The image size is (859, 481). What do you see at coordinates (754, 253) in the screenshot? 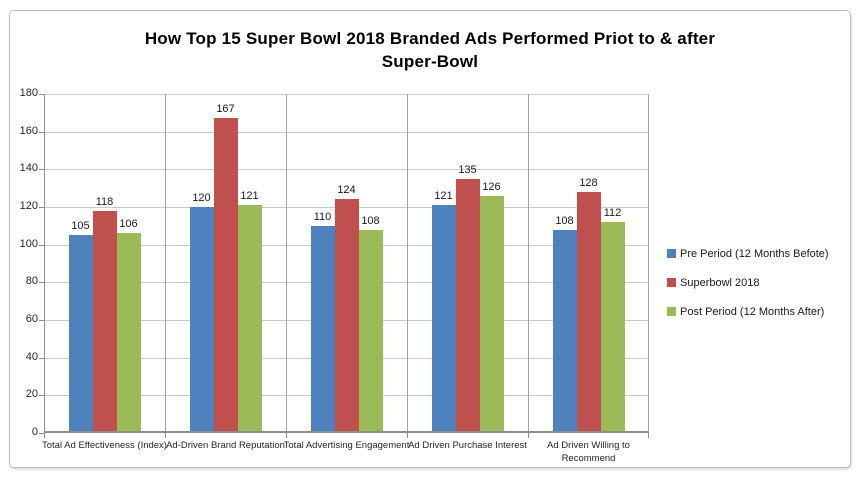
I see `legend-label: Pre Period (12 Months Befote)` at bounding box center [754, 253].